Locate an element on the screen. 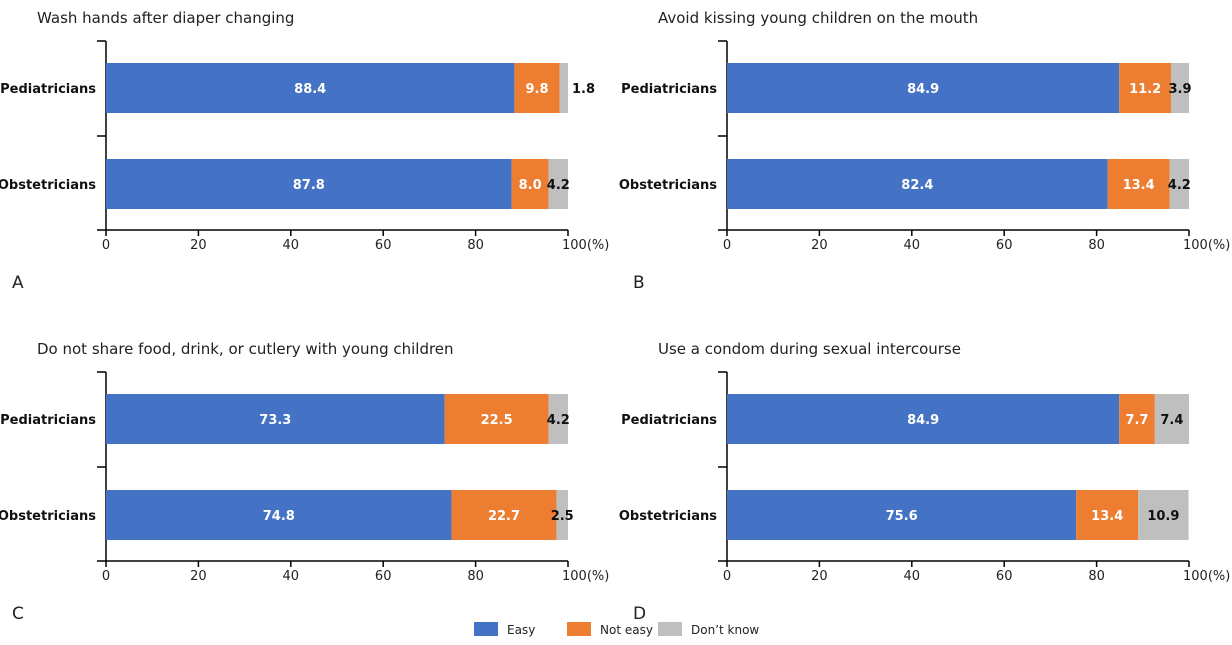 This screenshot has height=645, width=1232. panel-letter: B is located at coordinates (639, 283).